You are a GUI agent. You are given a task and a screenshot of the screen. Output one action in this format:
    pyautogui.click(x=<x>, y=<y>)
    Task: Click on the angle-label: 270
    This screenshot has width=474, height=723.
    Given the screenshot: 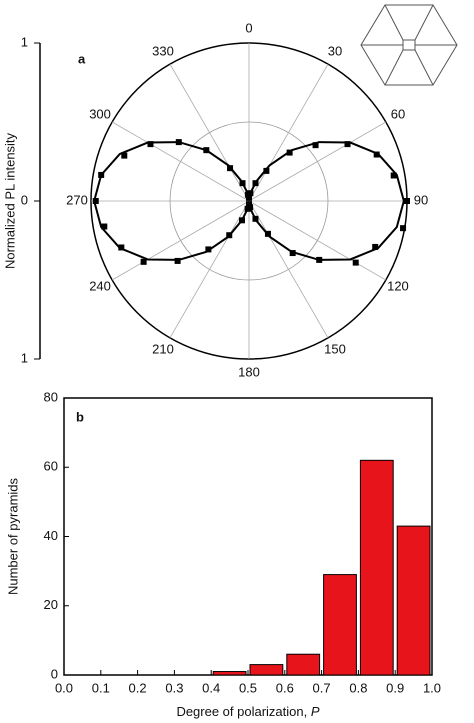 What is the action you would take?
    pyautogui.click(x=77, y=199)
    